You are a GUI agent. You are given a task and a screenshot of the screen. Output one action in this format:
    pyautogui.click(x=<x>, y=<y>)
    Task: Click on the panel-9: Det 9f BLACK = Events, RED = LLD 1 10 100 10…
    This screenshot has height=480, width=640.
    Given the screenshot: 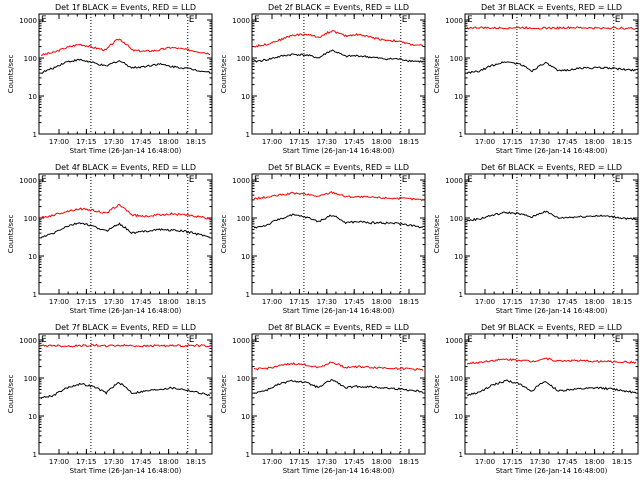 What is the action you would take?
    pyautogui.click(x=536, y=399)
    